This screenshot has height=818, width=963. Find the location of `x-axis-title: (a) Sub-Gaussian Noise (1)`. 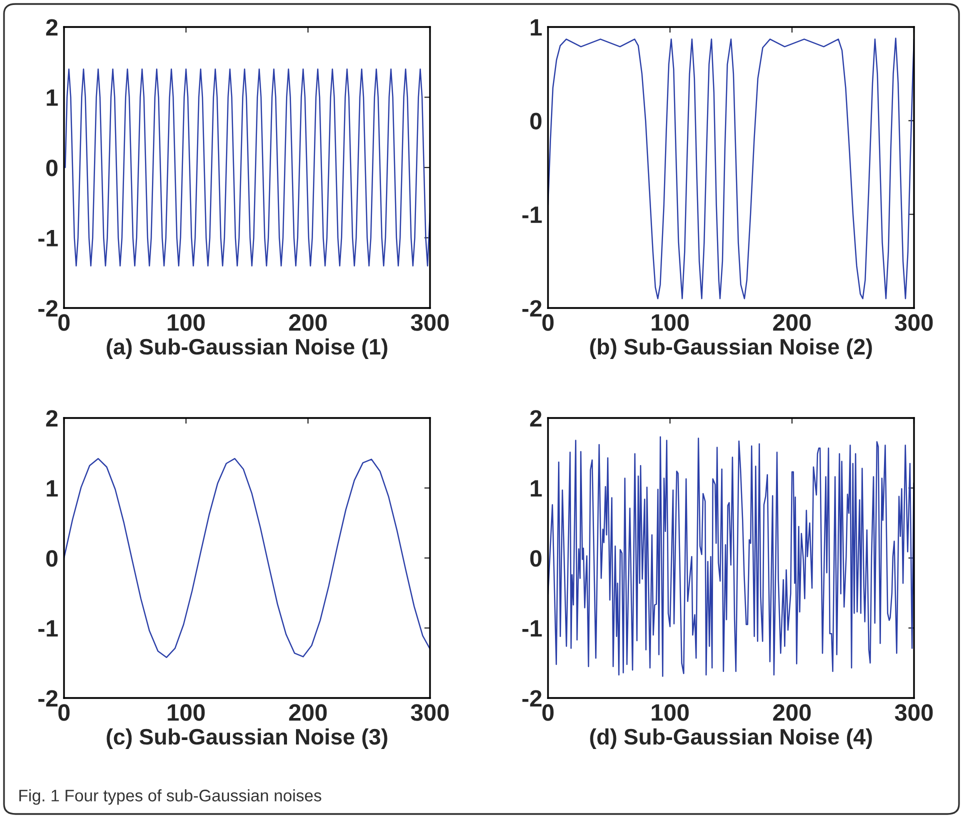

x-axis-title: (a) Sub-Gaussian Noise (1) is located at coordinates (247, 349).